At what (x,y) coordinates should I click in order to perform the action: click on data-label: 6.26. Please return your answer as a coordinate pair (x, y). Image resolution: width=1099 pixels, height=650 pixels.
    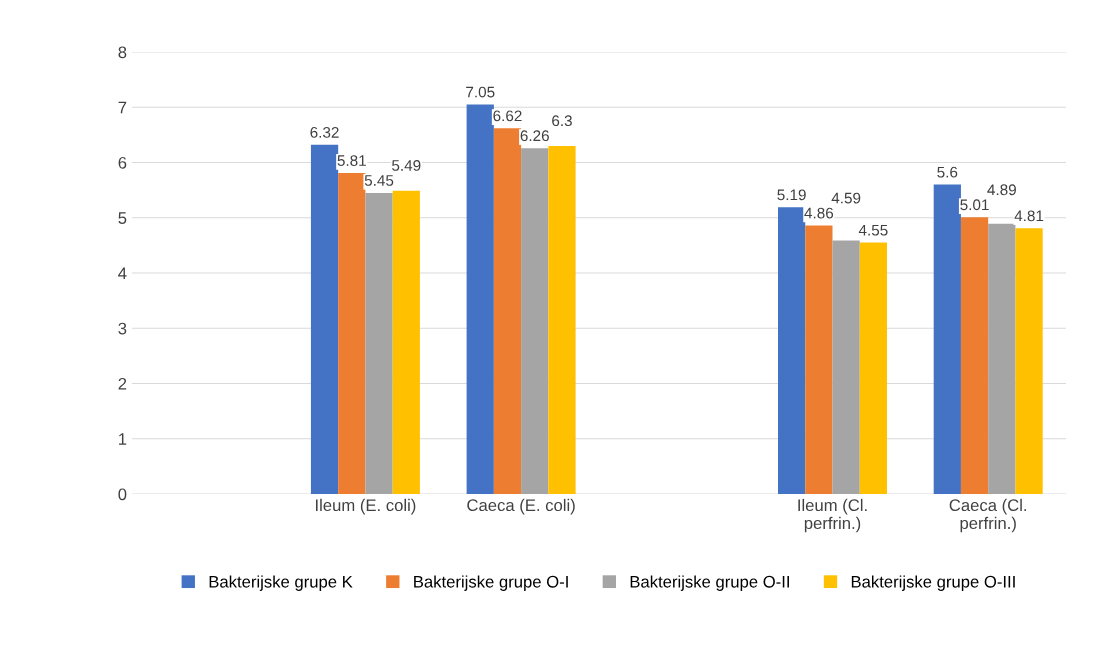
    Looking at the image, I should click on (534, 136).